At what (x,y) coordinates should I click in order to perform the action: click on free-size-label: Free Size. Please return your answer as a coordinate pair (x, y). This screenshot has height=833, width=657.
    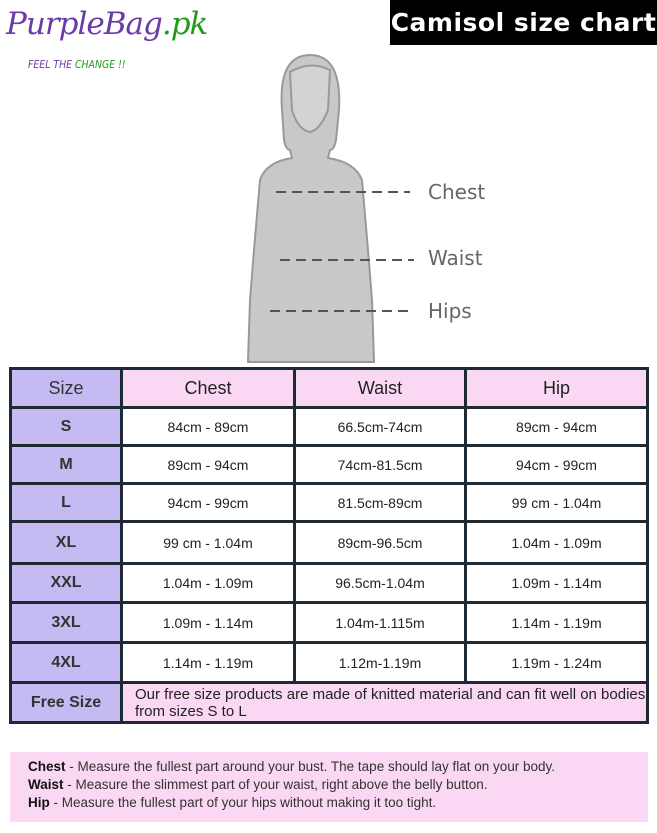
    Looking at the image, I should click on (66, 702).